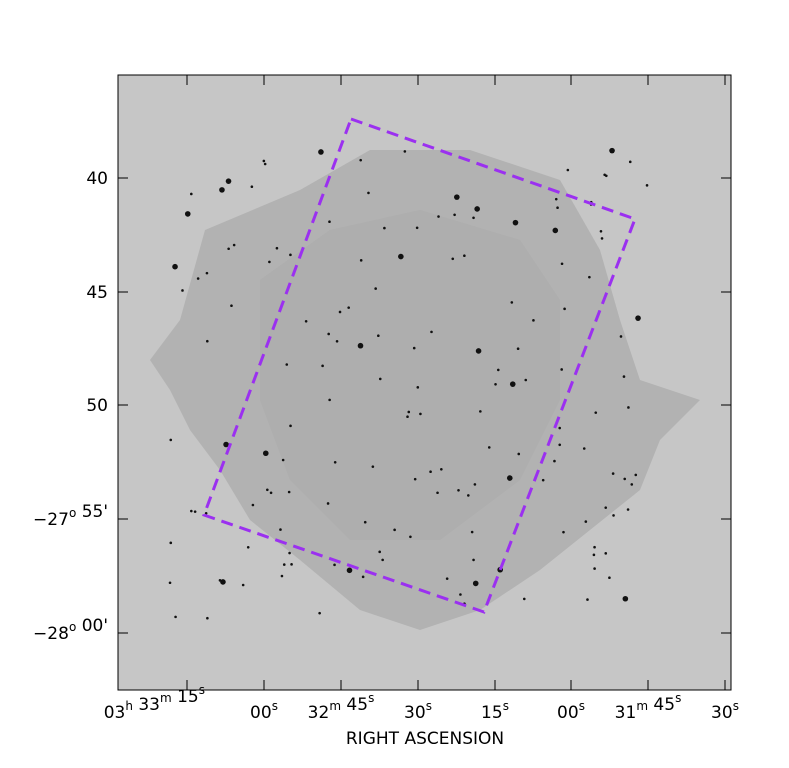 Image resolution: width=789 pixels, height=768 pixels. I want to click on tick-number: 31, so click(626, 713).